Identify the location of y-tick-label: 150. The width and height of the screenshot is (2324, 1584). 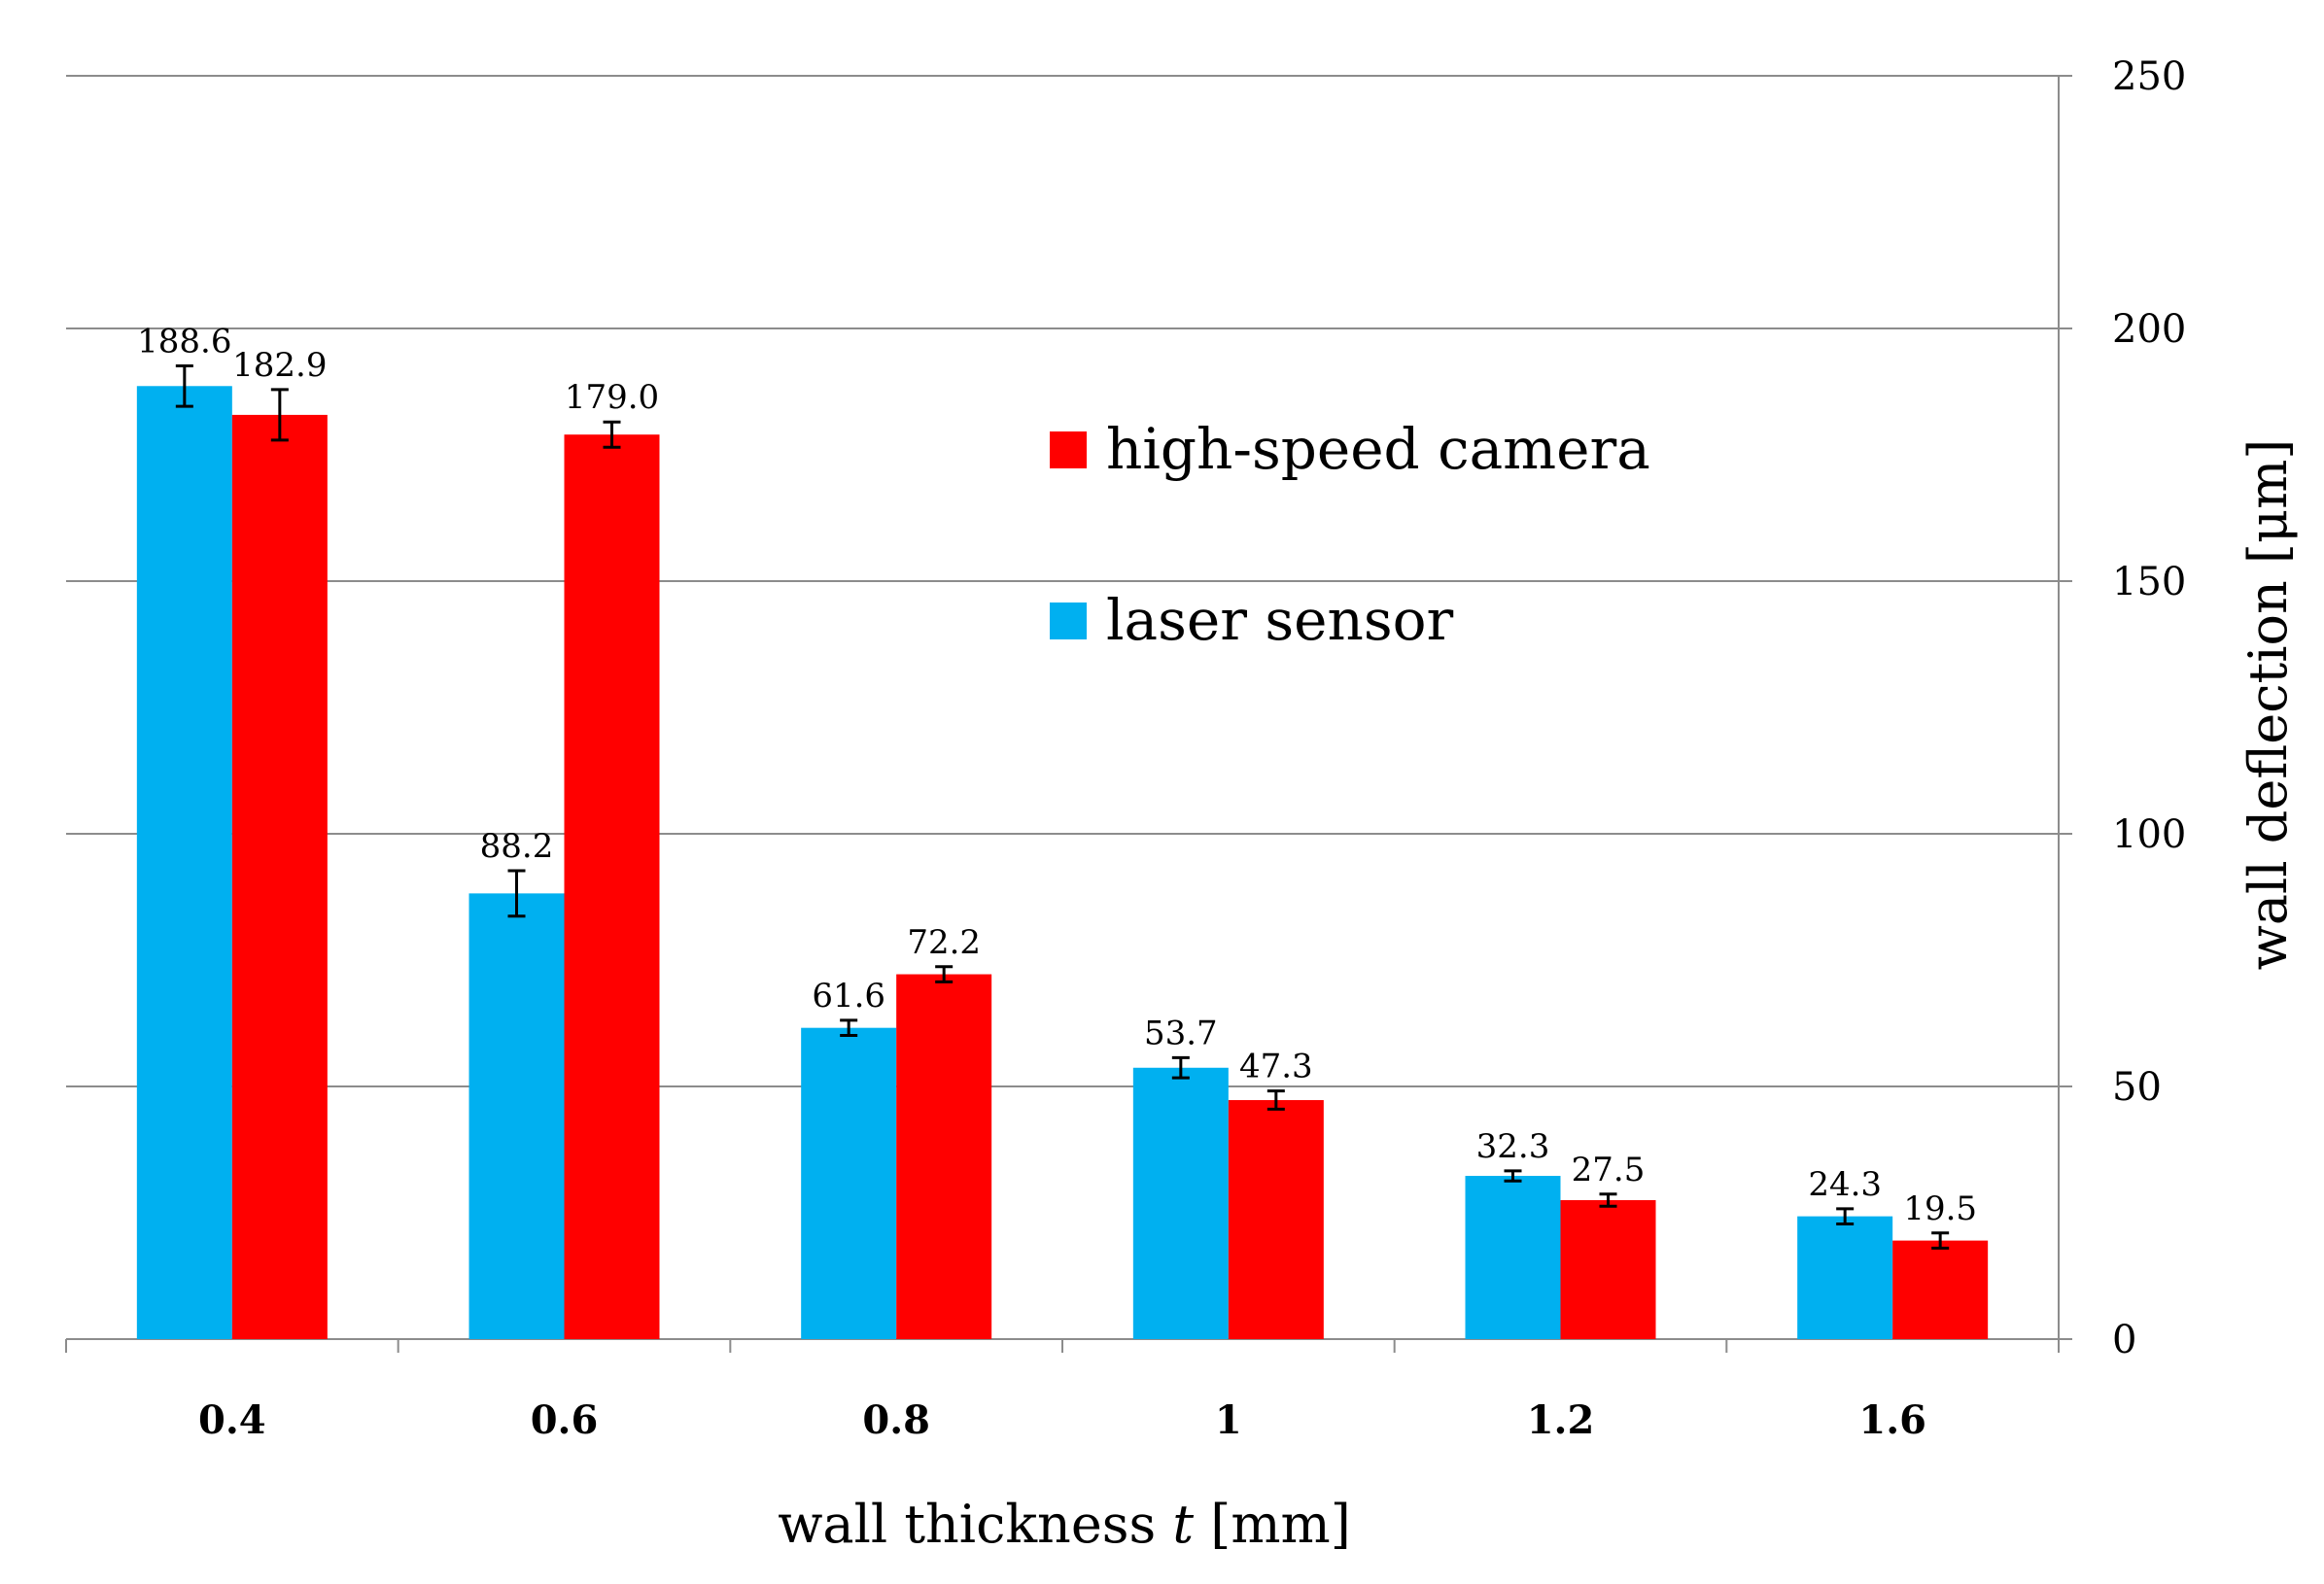
(2149, 582).